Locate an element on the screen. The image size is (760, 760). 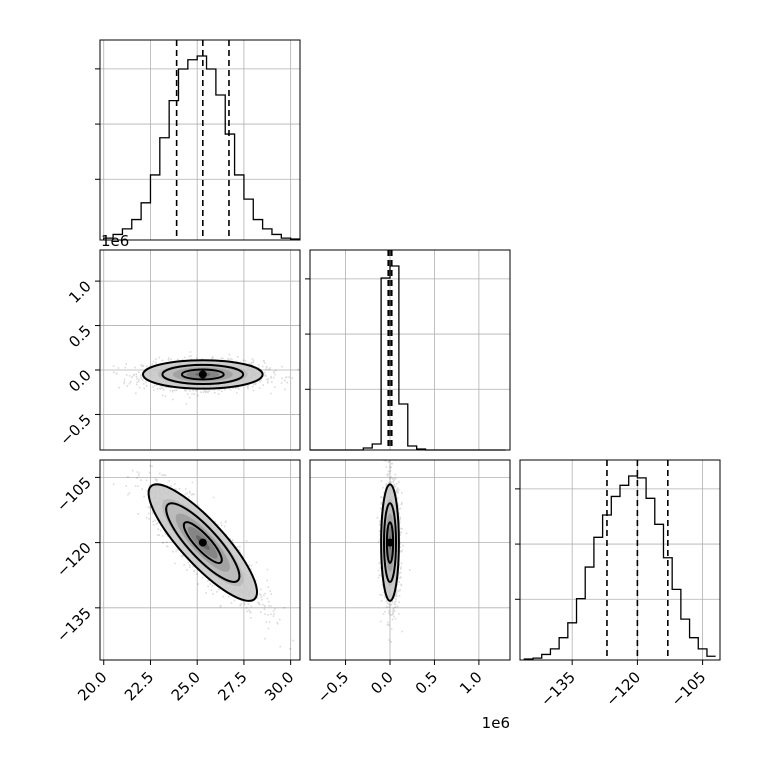
y-tick-label: −120 is located at coordinates (74, 560).